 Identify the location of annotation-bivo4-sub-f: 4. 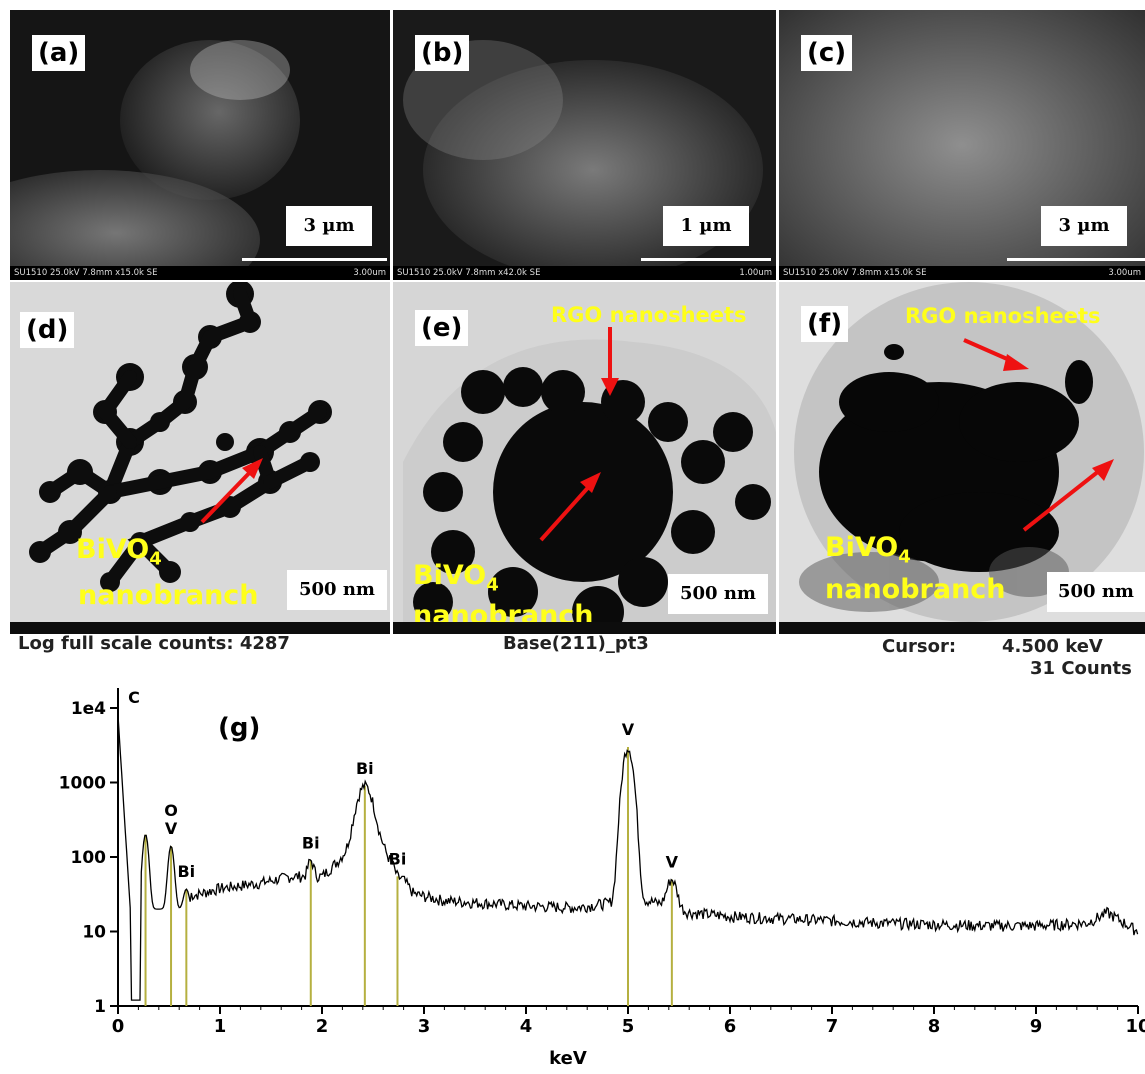
(904, 557).